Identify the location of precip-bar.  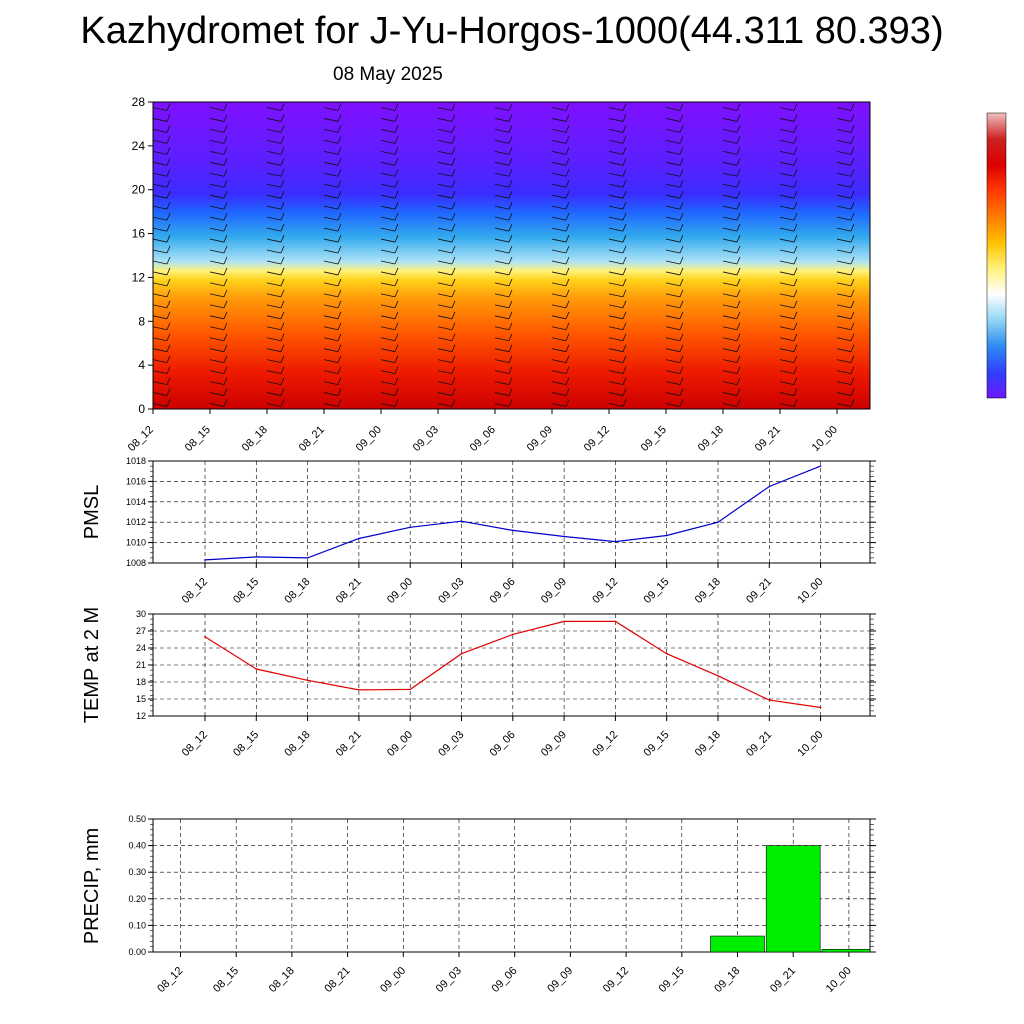
(846, 951).